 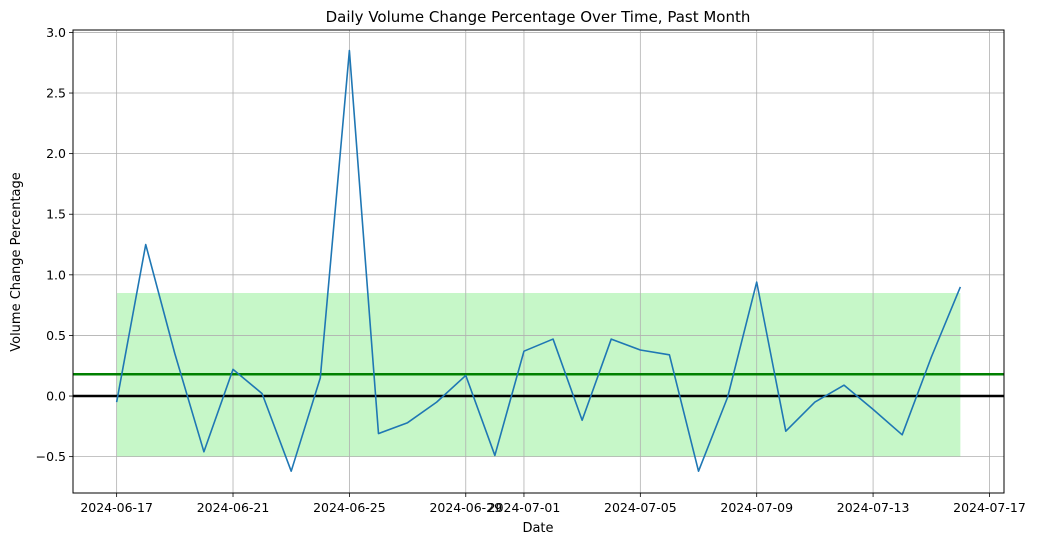 I want to click on x-tick-label: 2024-07-01, so click(x=524, y=507).